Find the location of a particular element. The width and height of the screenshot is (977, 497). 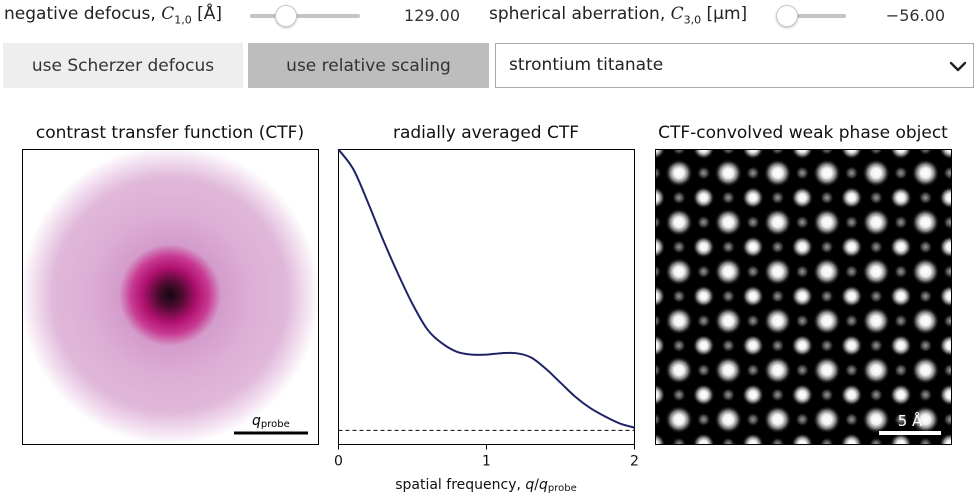

material-select: strontium titanate is located at coordinates (734, 65).